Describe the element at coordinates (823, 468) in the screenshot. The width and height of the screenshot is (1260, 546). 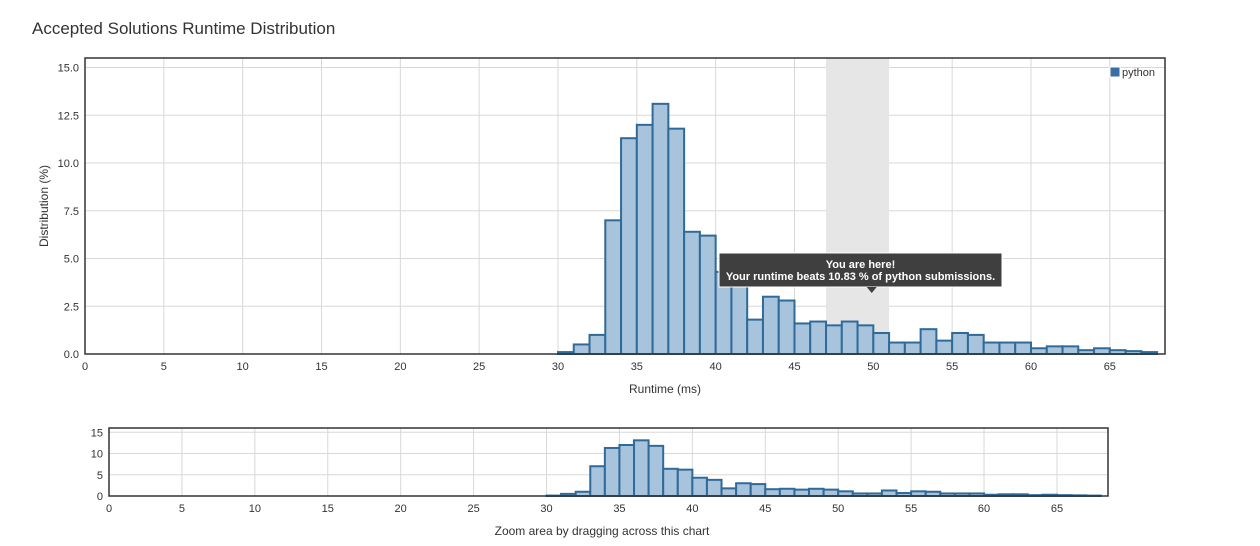
I see `navigator-bars` at that location.